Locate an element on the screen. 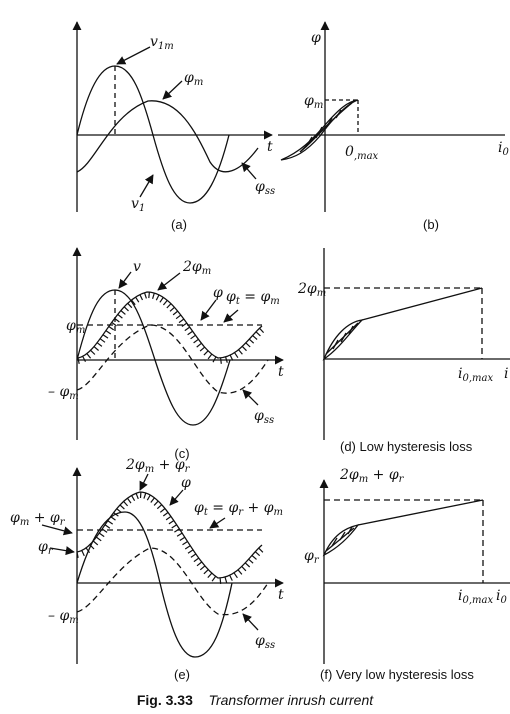  f-caption: (f) Very low hysteresis loss is located at coordinates (397, 674).